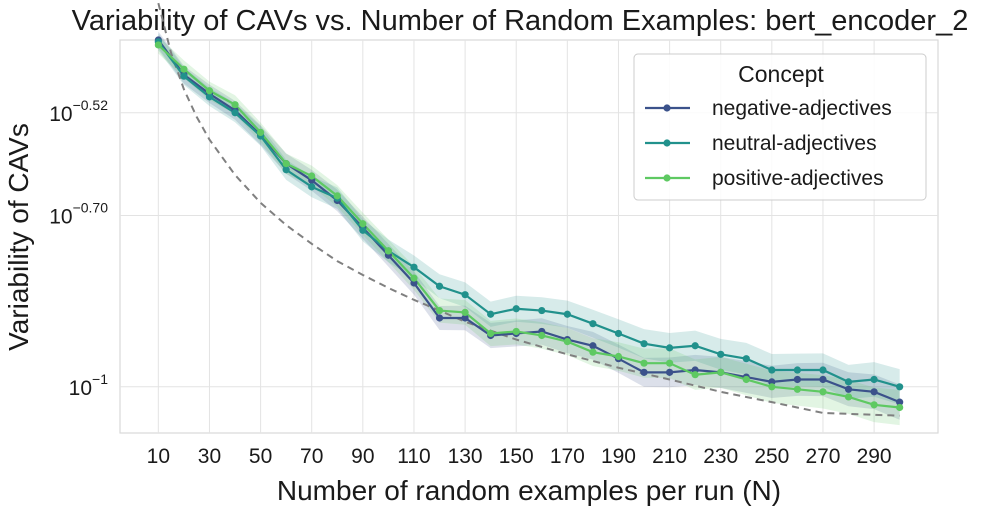  Describe the element at coordinates (822, 456) in the screenshot. I see `x-tick-label: 270` at that location.